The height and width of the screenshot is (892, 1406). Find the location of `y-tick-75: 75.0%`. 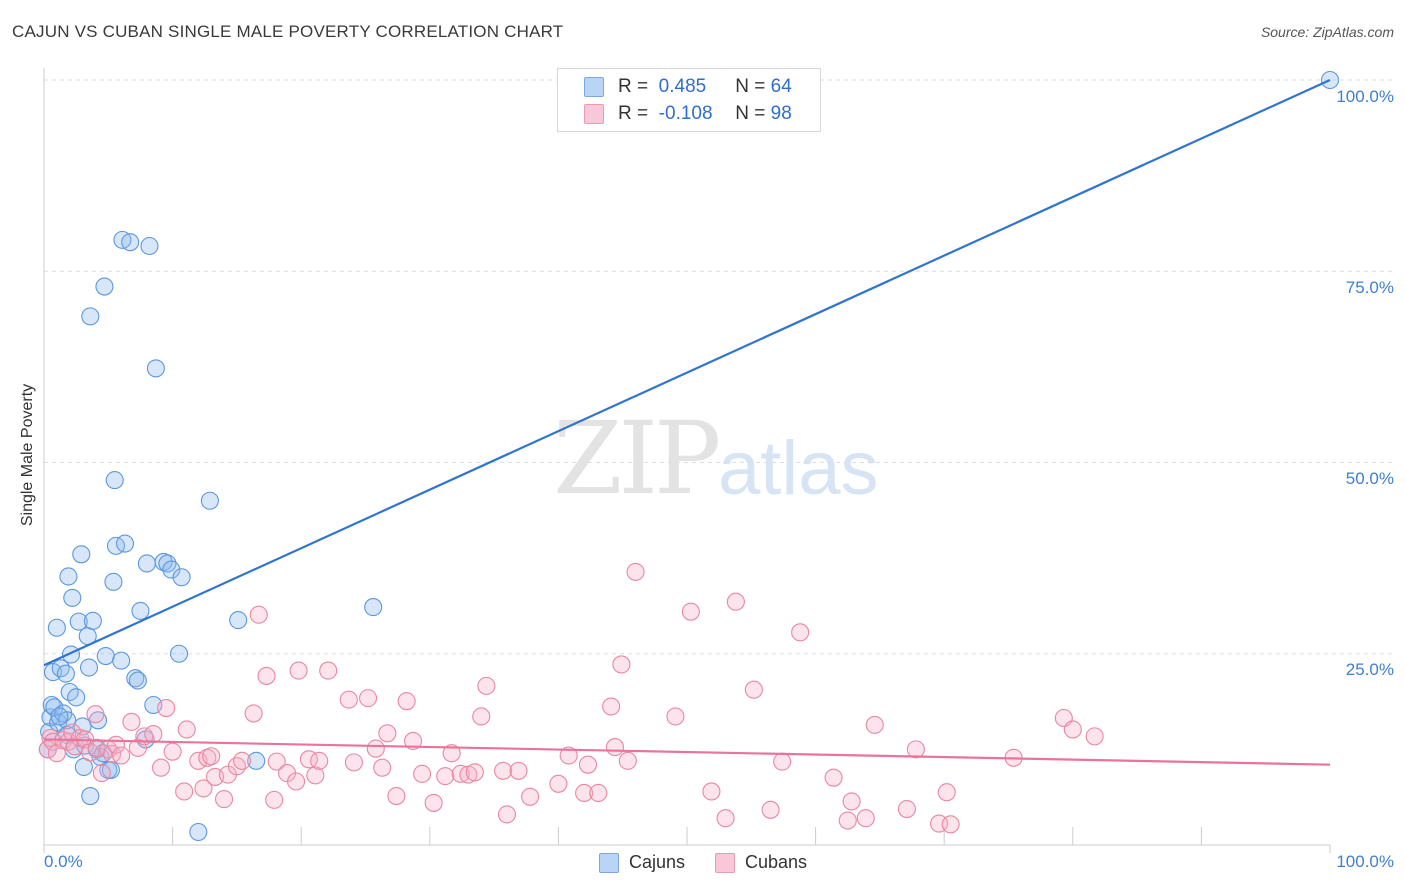

y-tick-75: 75.0% is located at coordinates (1369, 287).